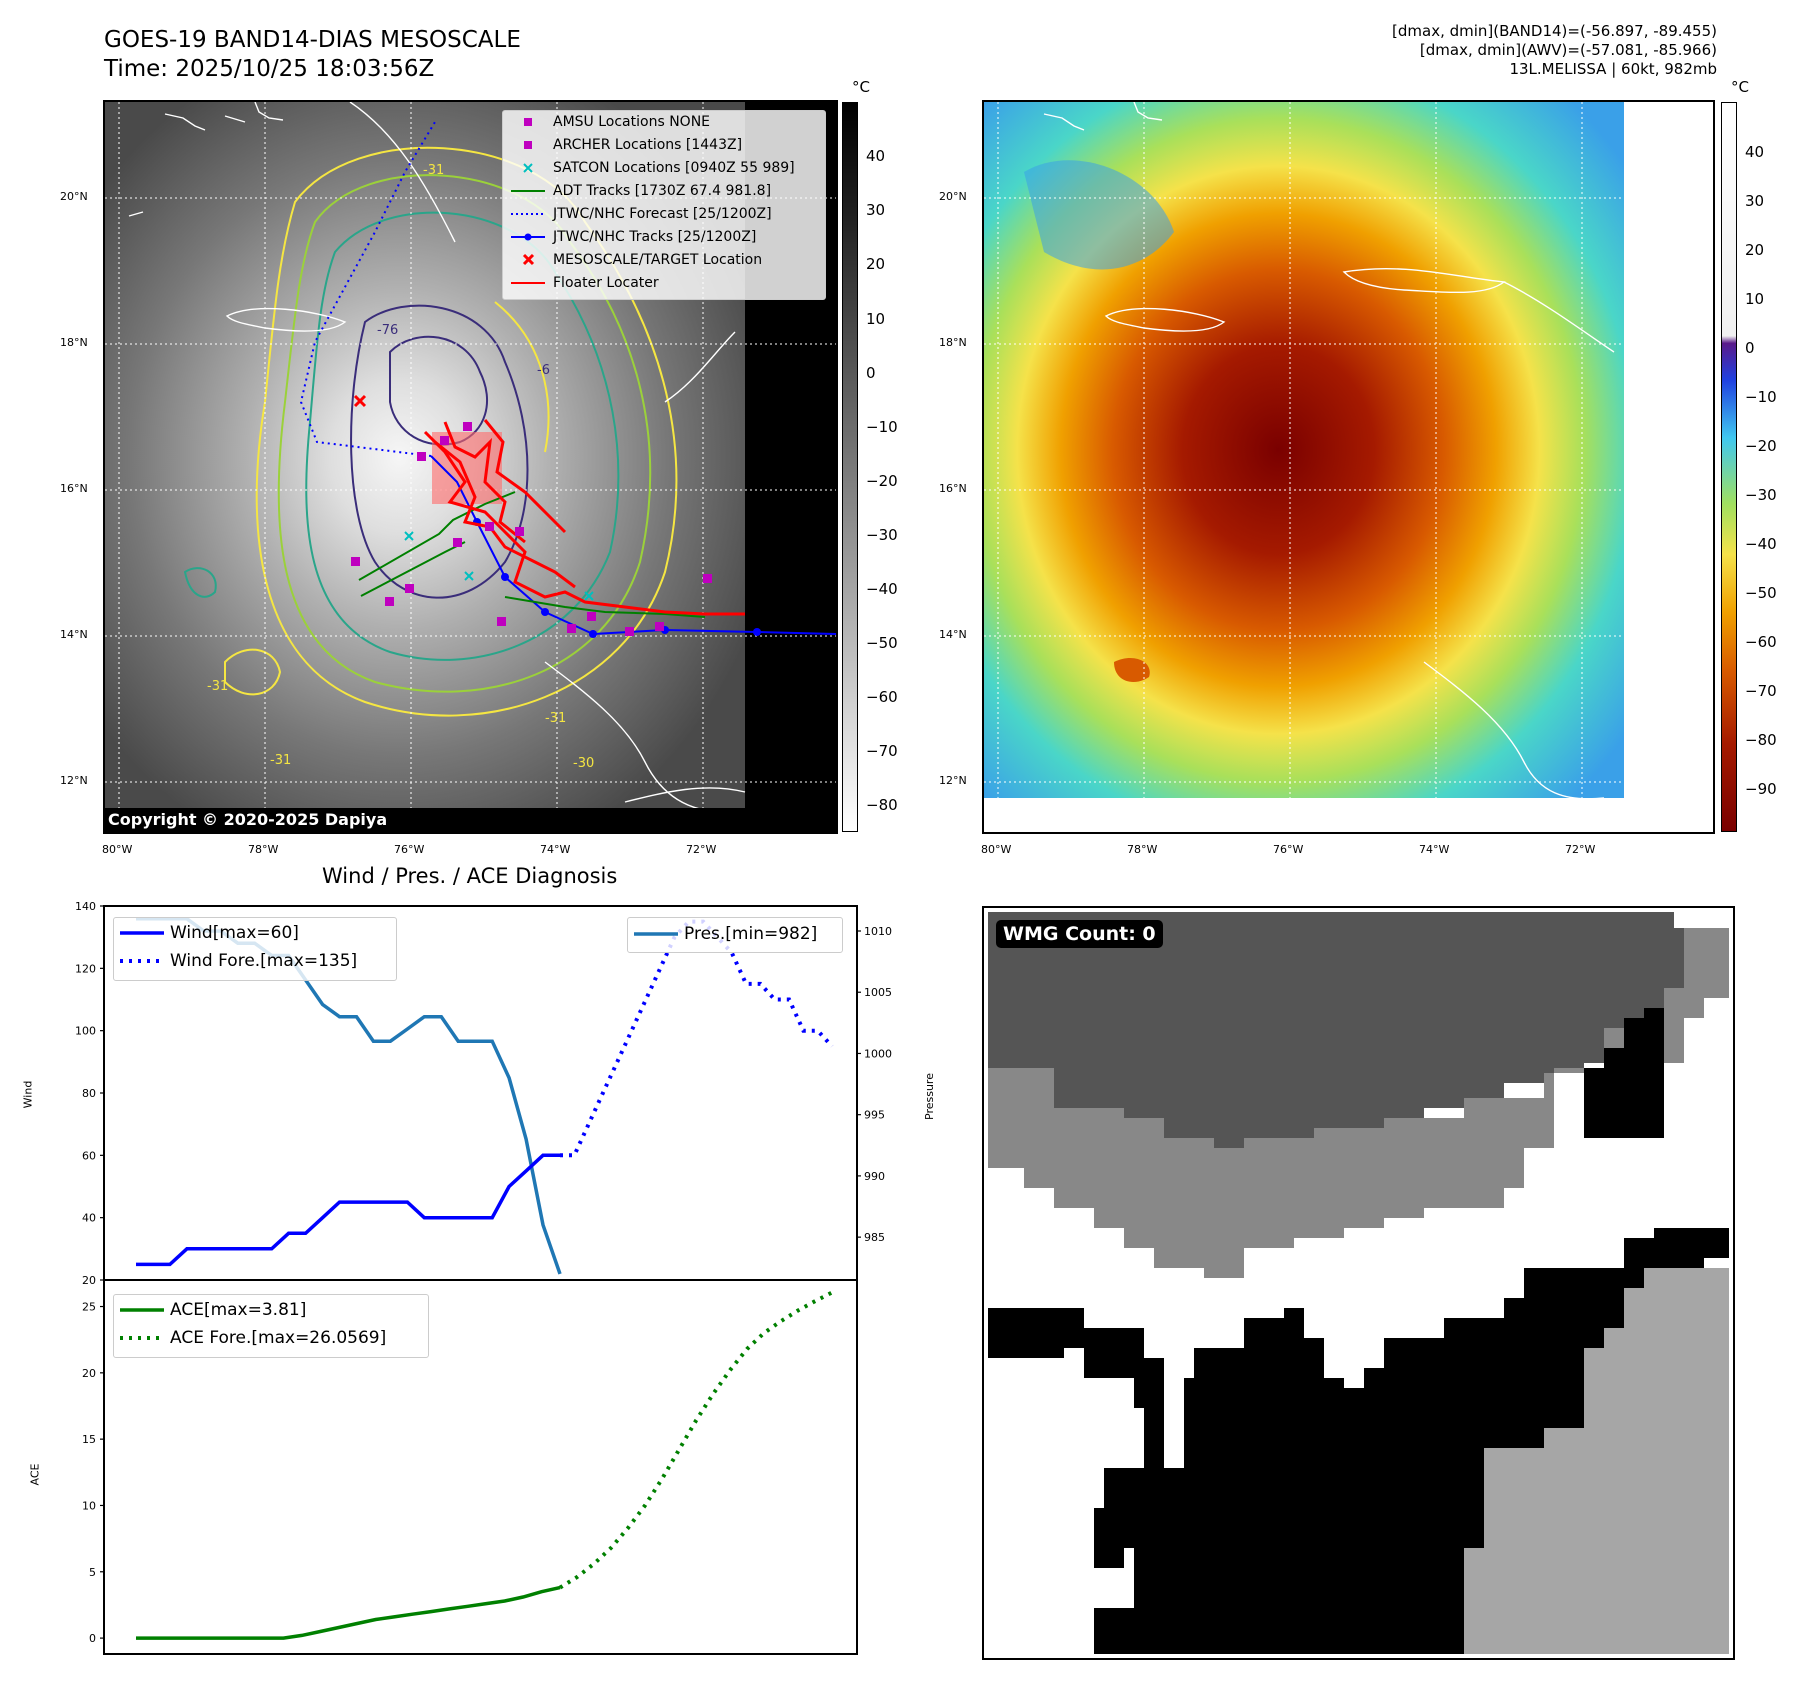 The width and height of the screenshot is (1797, 1690). I want to click on lat-tick: 14°N, so click(74, 634).